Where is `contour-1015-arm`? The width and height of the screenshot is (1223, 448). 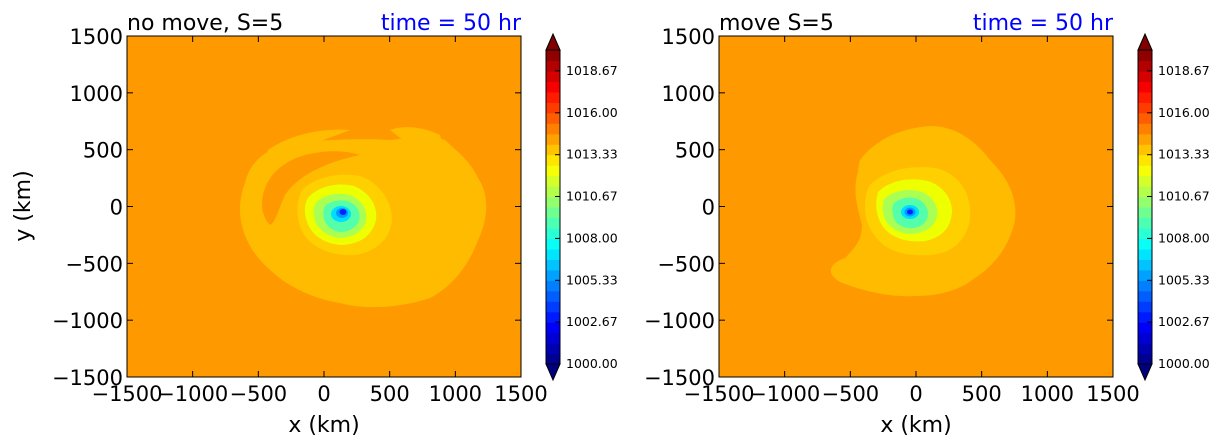
contour-1015-arm is located at coordinates (416, 143).